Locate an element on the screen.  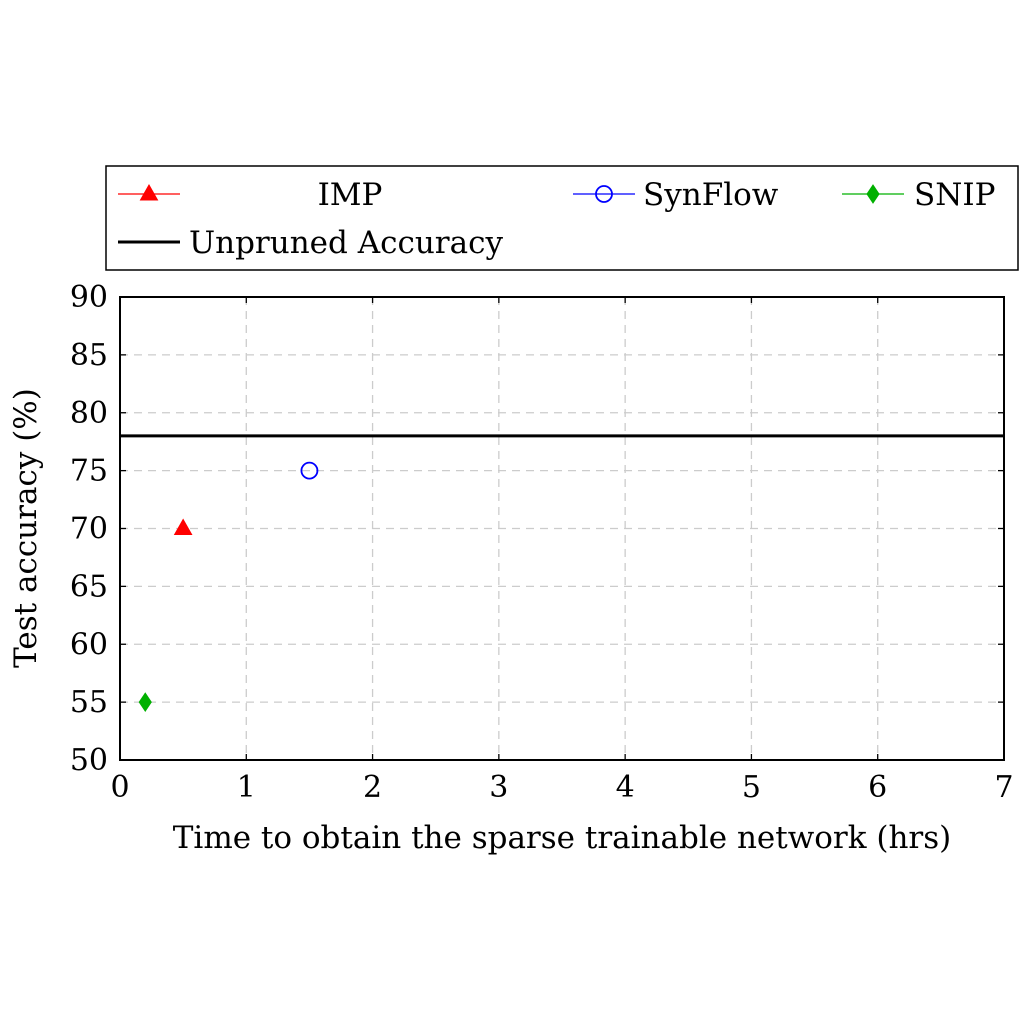
x-tick-label: 7 is located at coordinates (1003, 787).